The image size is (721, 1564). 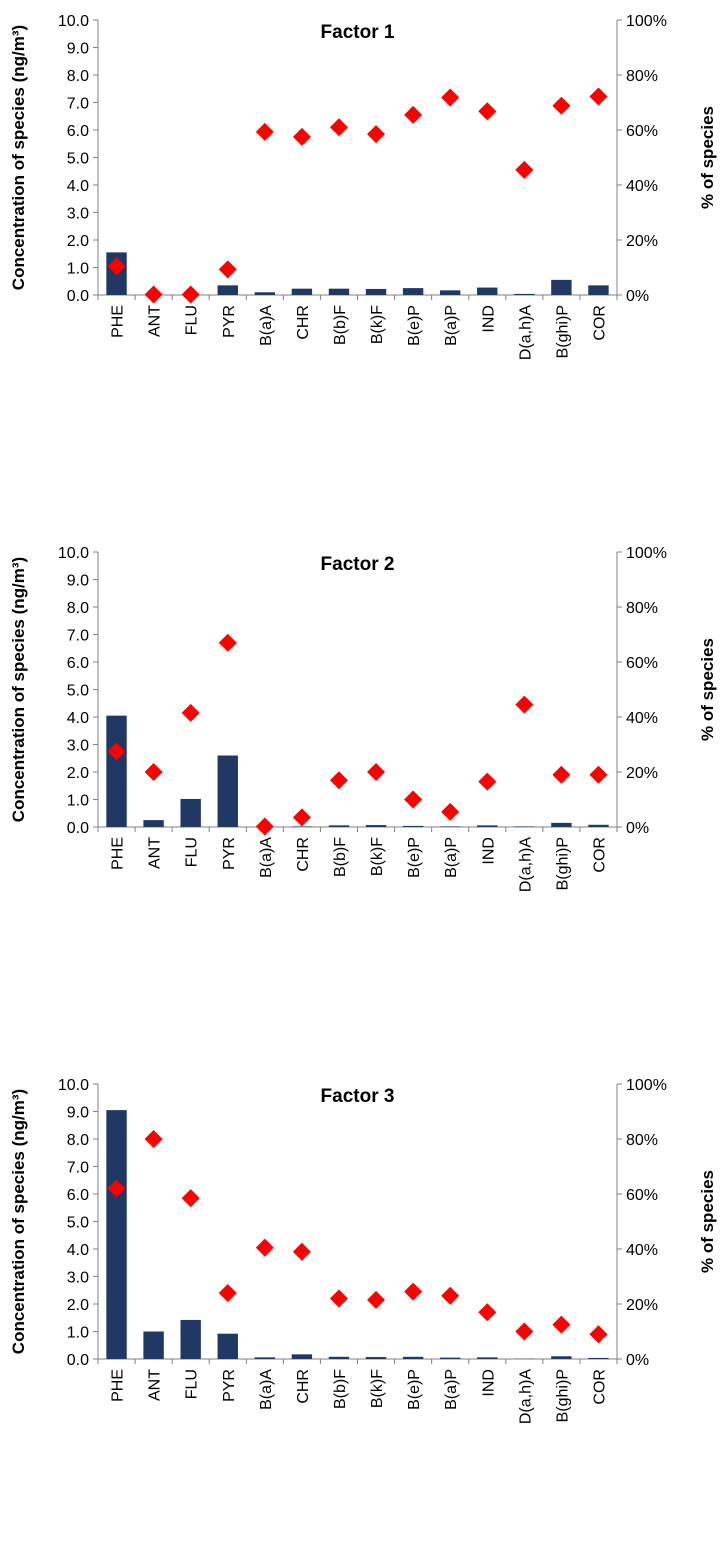 I want to click on x-tick-label: B(ghi)P, so click(x=562, y=1395).